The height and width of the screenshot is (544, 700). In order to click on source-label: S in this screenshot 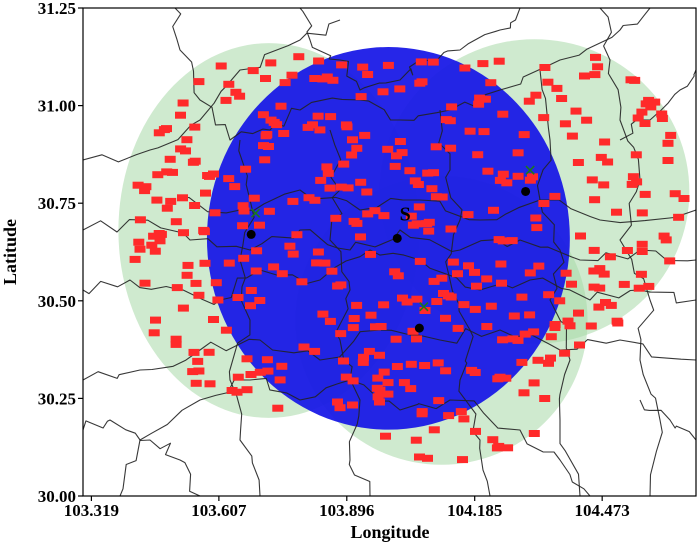, I will do `click(405, 214)`.